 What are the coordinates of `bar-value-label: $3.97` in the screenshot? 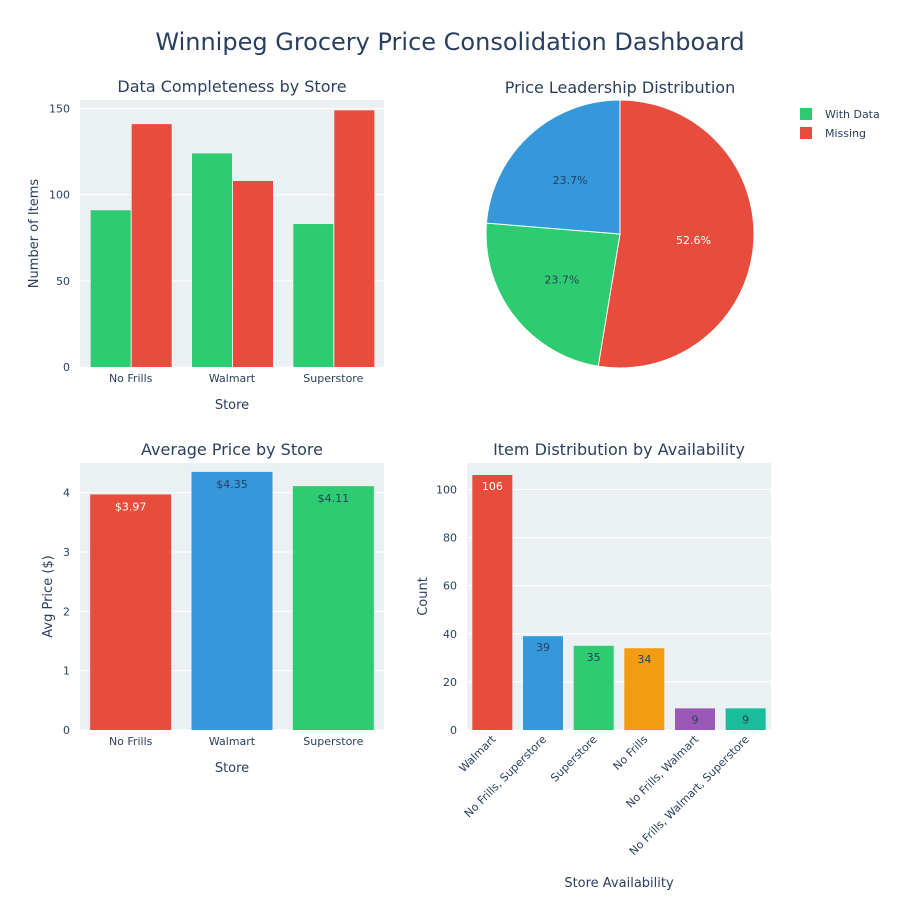 It's located at (131, 506).